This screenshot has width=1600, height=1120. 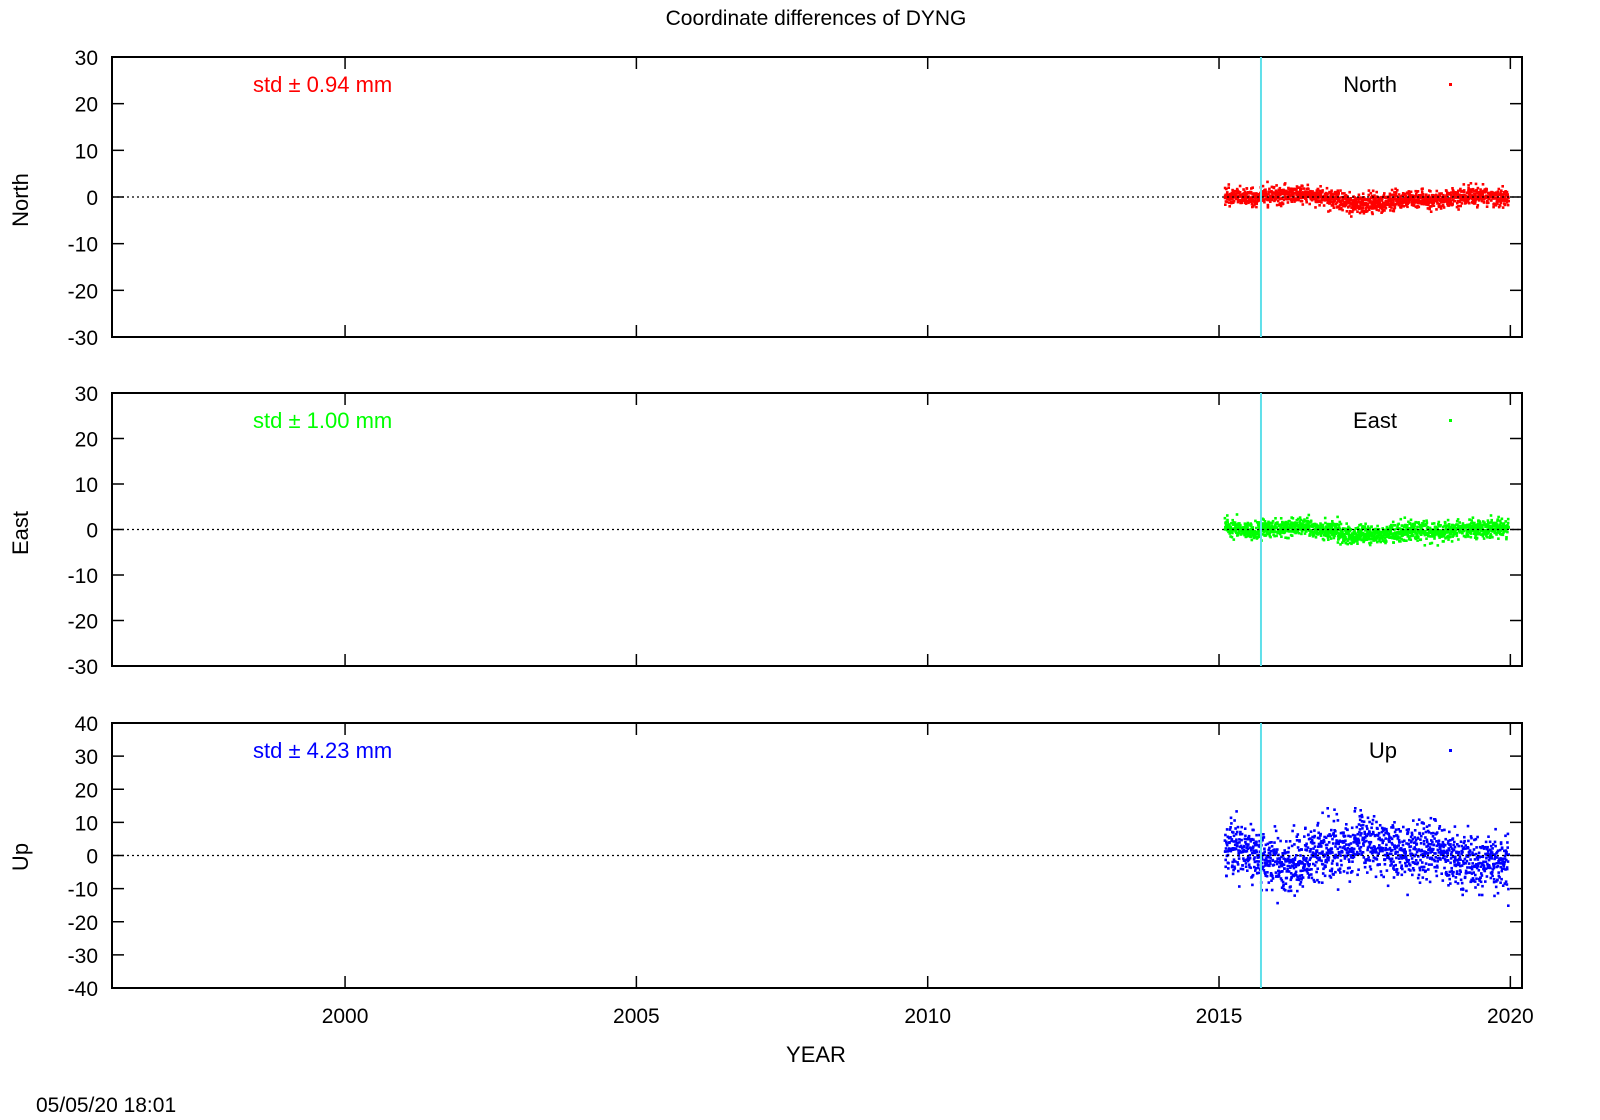 What do you see at coordinates (86, 394) in the screenshot?
I see `east-y-tick-label: 30` at bounding box center [86, 394].